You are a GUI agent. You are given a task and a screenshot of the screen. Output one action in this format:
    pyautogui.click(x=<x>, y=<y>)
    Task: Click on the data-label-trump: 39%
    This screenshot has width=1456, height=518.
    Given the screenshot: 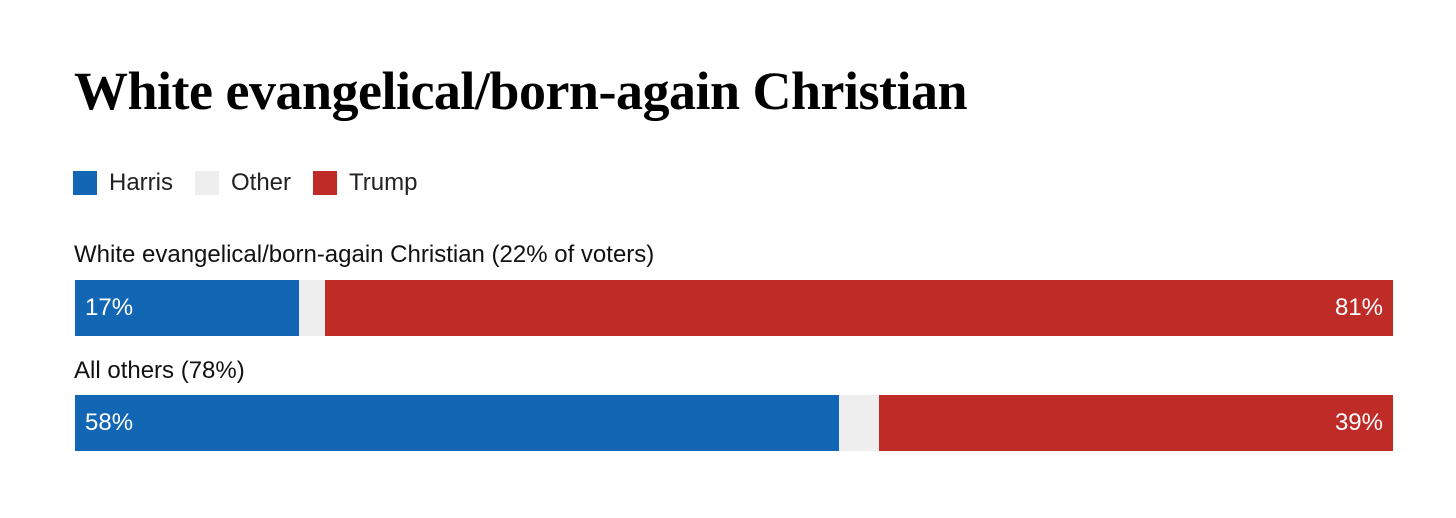 What is the action you would take?
    pyautogui.click(x=1358, y=422)
    